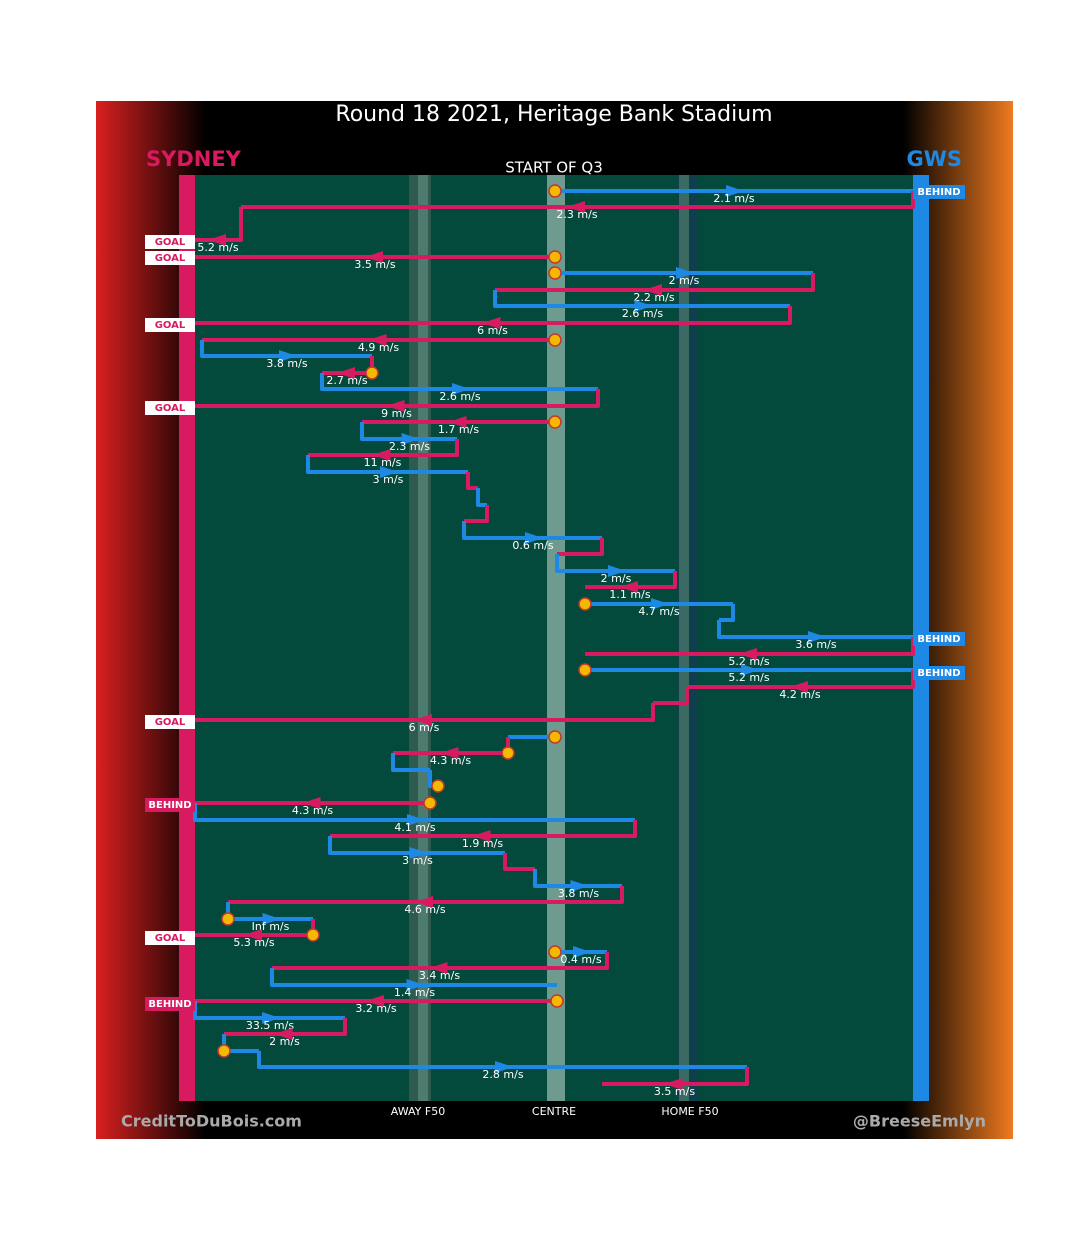 This screenshot has height=1259, width=1080. Describe the element at coordinates (375, 1008) in the screenshot. I see `speed-label: 3.2 m/s` at that location.